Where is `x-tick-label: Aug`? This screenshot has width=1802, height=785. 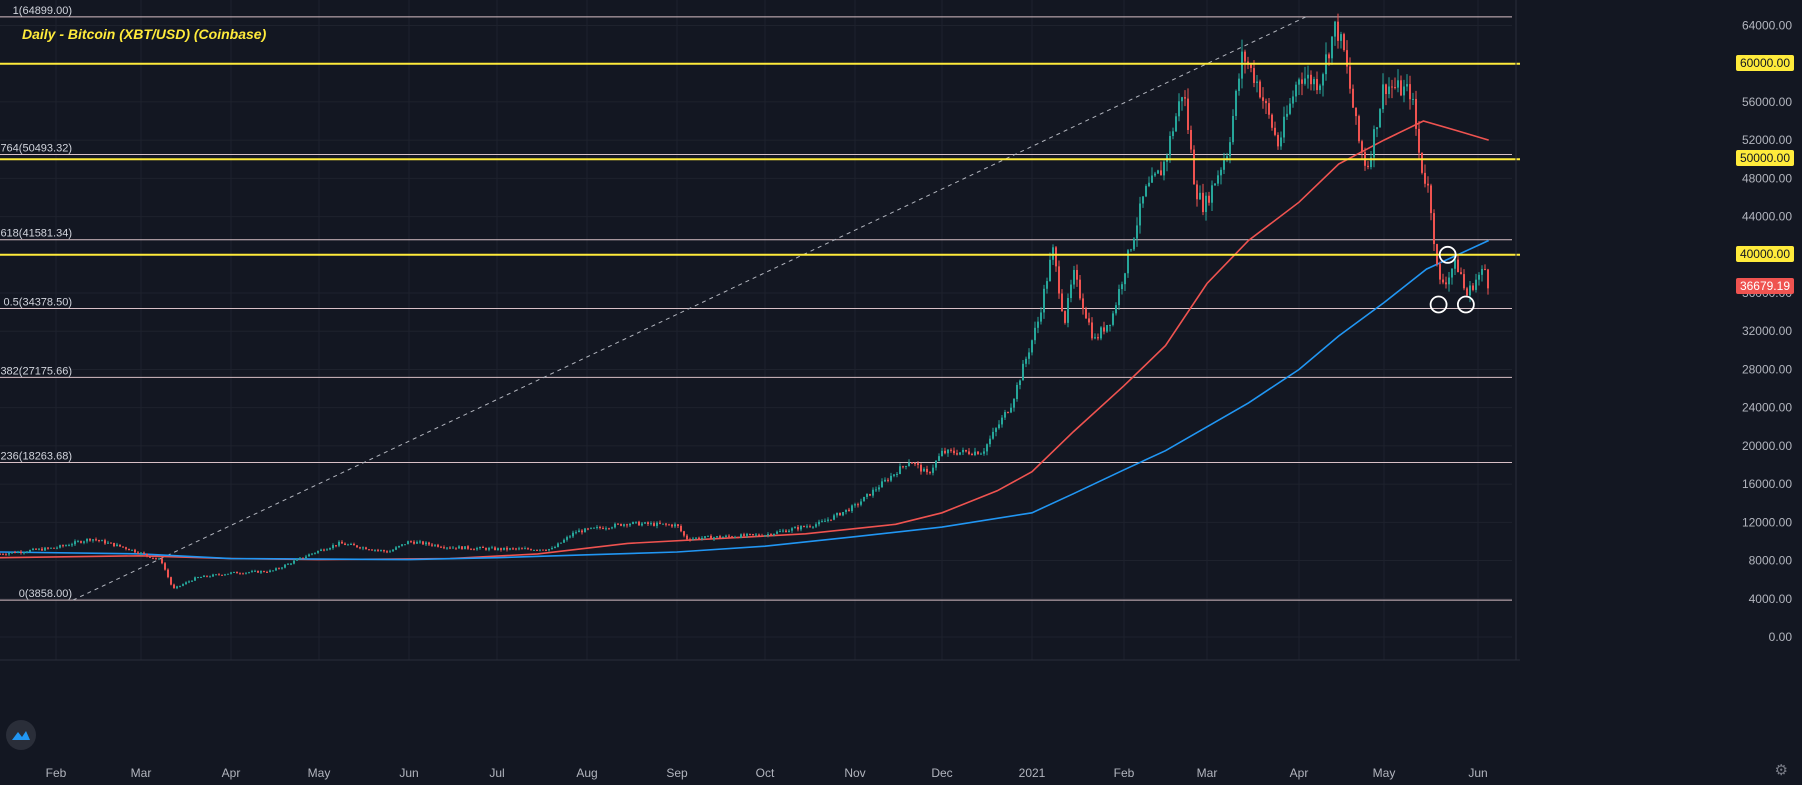
x-tick-label: Aug is located at coordinates (586, 773).